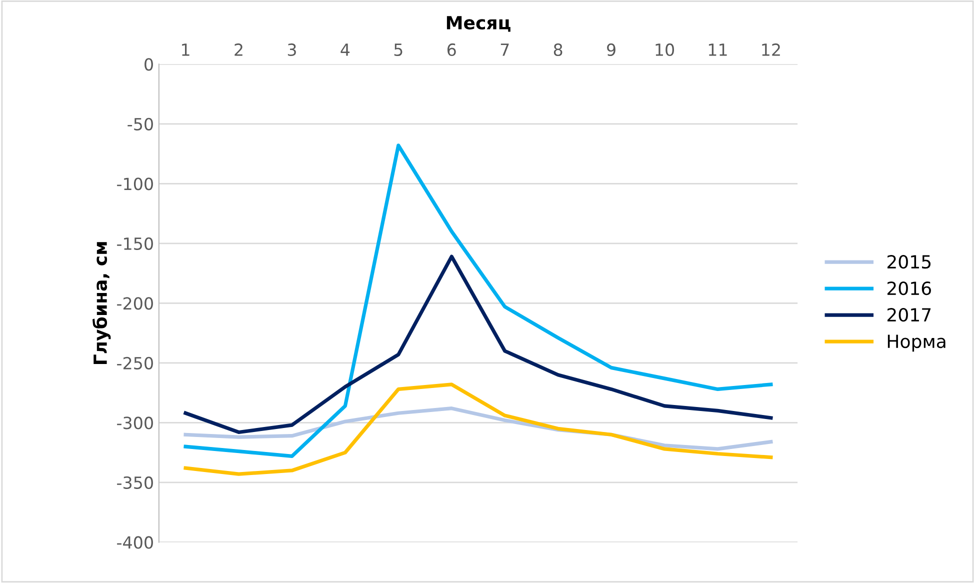 This screenshot has height=583, width=975. Describe the element at coordinates (135, 542) in the screenshot. I see `y-tick-label: -400` at that location.